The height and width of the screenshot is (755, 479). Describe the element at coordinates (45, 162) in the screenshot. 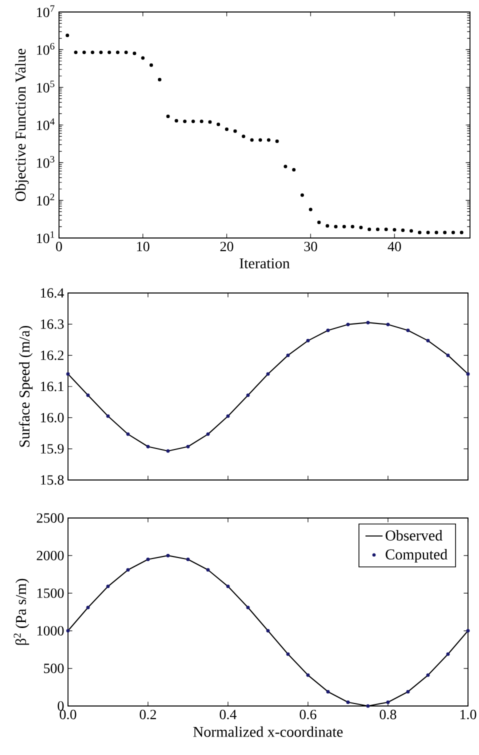

I see `y-tick-label: 10$^{3}$` at that location.